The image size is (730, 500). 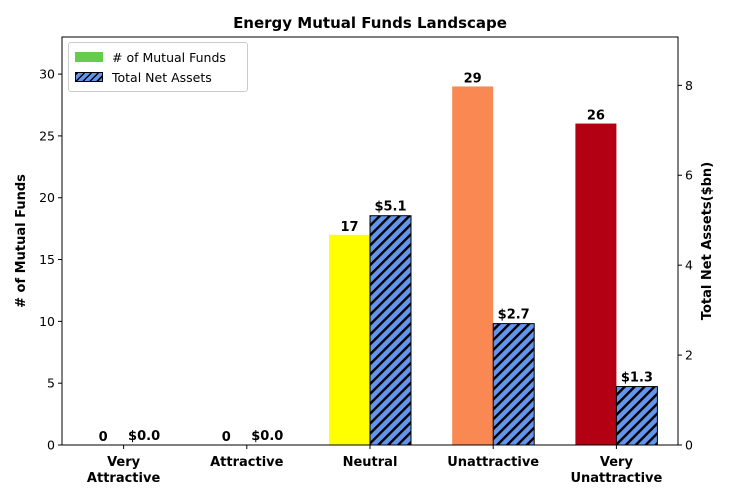 I want to click on legend: # of Mutual Funds Total Net Assets, so click(x=158, y=67).